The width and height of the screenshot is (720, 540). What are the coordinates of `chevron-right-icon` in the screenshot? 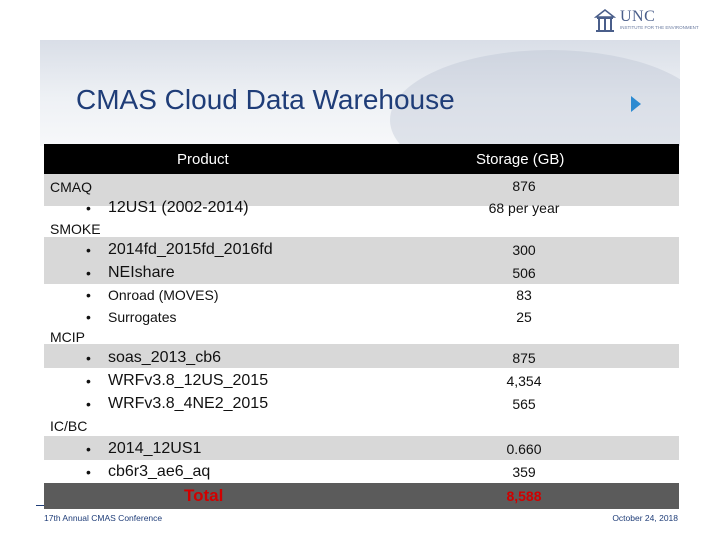 It's located at (636, 104).